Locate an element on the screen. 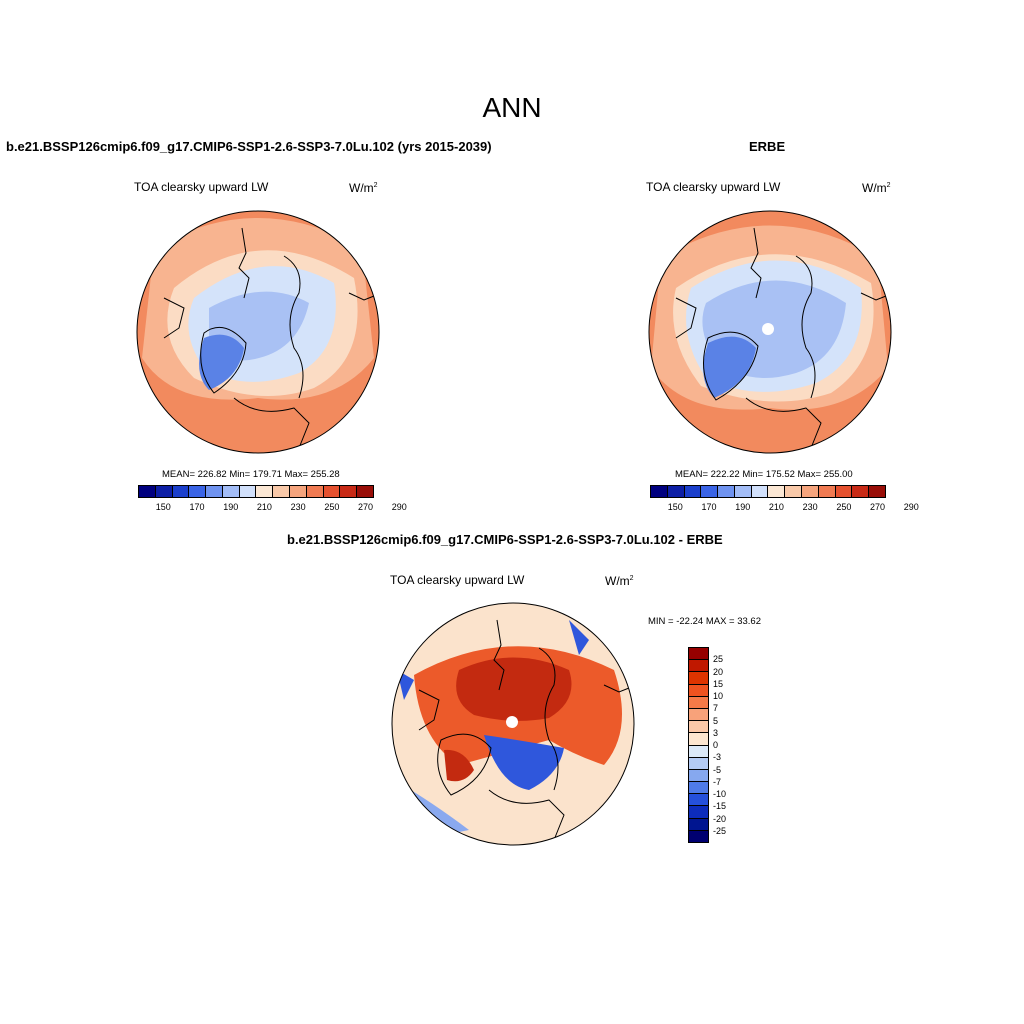 The image size is (1024, 1024). model-greenland-coast is located at coordinates (223, 360).